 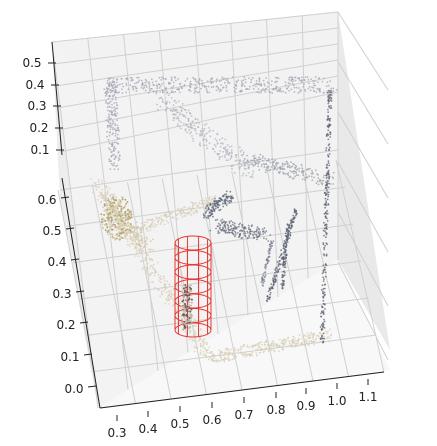 I want to click on y-tick-label: 0.6, so click(x=46, y=200).